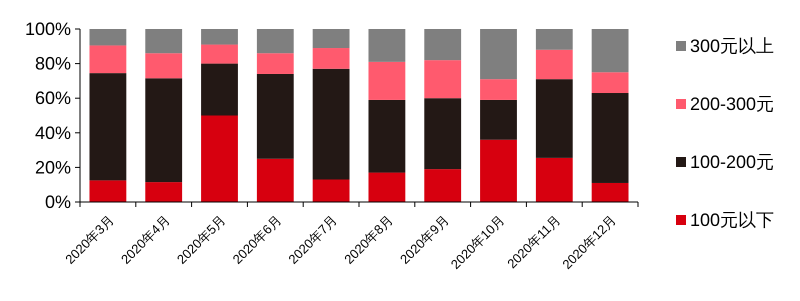 The height and width of the screenshot is (301, 800). Describe the element at coordinates (57, 202) in the screenshot. I see `y-tick-label: 0%` at that location.